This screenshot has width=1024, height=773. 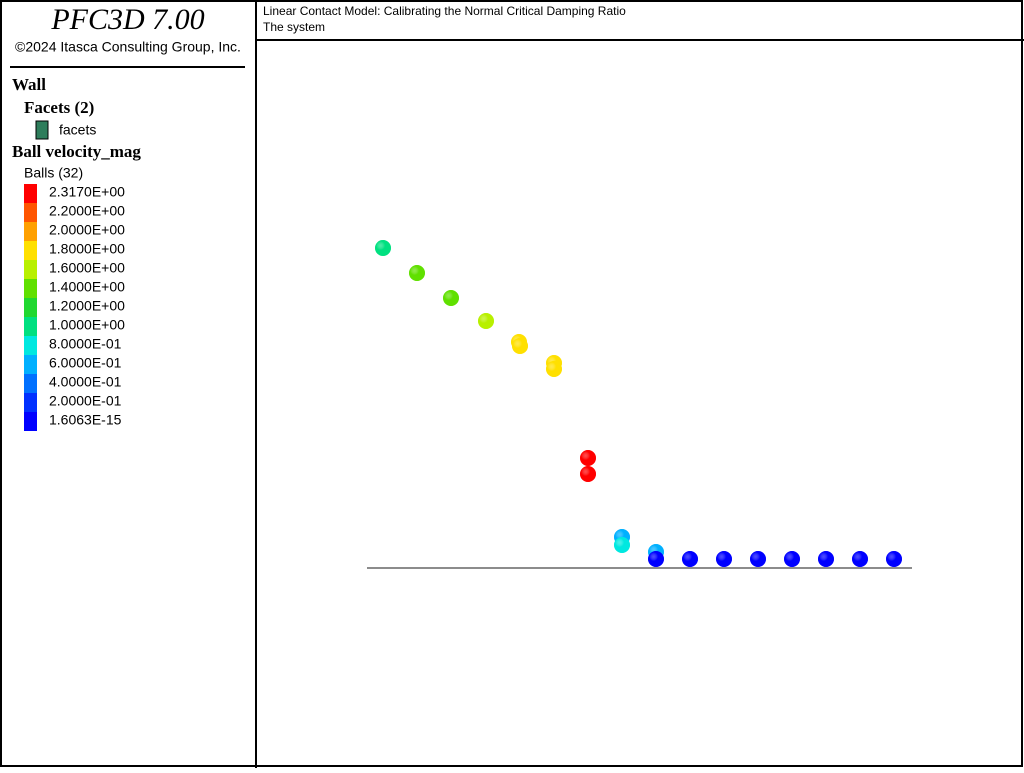 What do you see at coordinates (85, 382) in the screenshot?
I see `scale-label: 4.0000E-01` at bounding box center [85, 382].